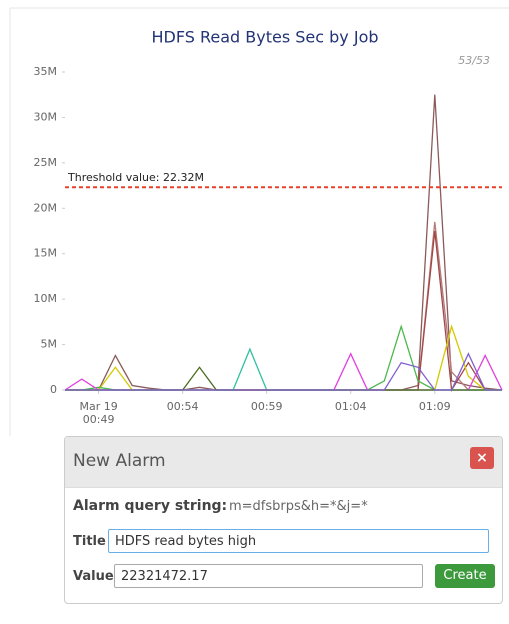 The height and width of the screenshot is (624, 509). I want to click on y-tick-label: 35M, so click(46, 71).